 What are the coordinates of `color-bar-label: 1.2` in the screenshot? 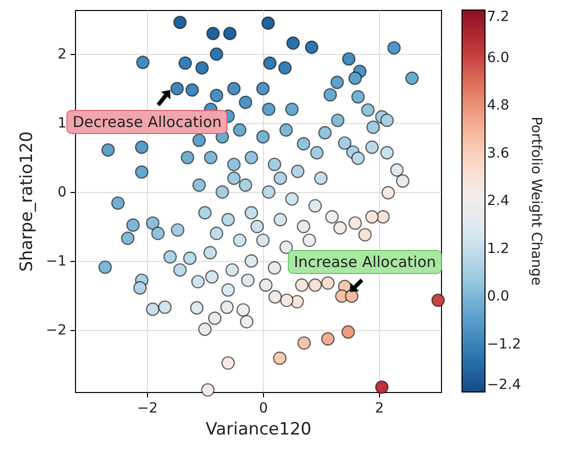 It's located at (498, 248).